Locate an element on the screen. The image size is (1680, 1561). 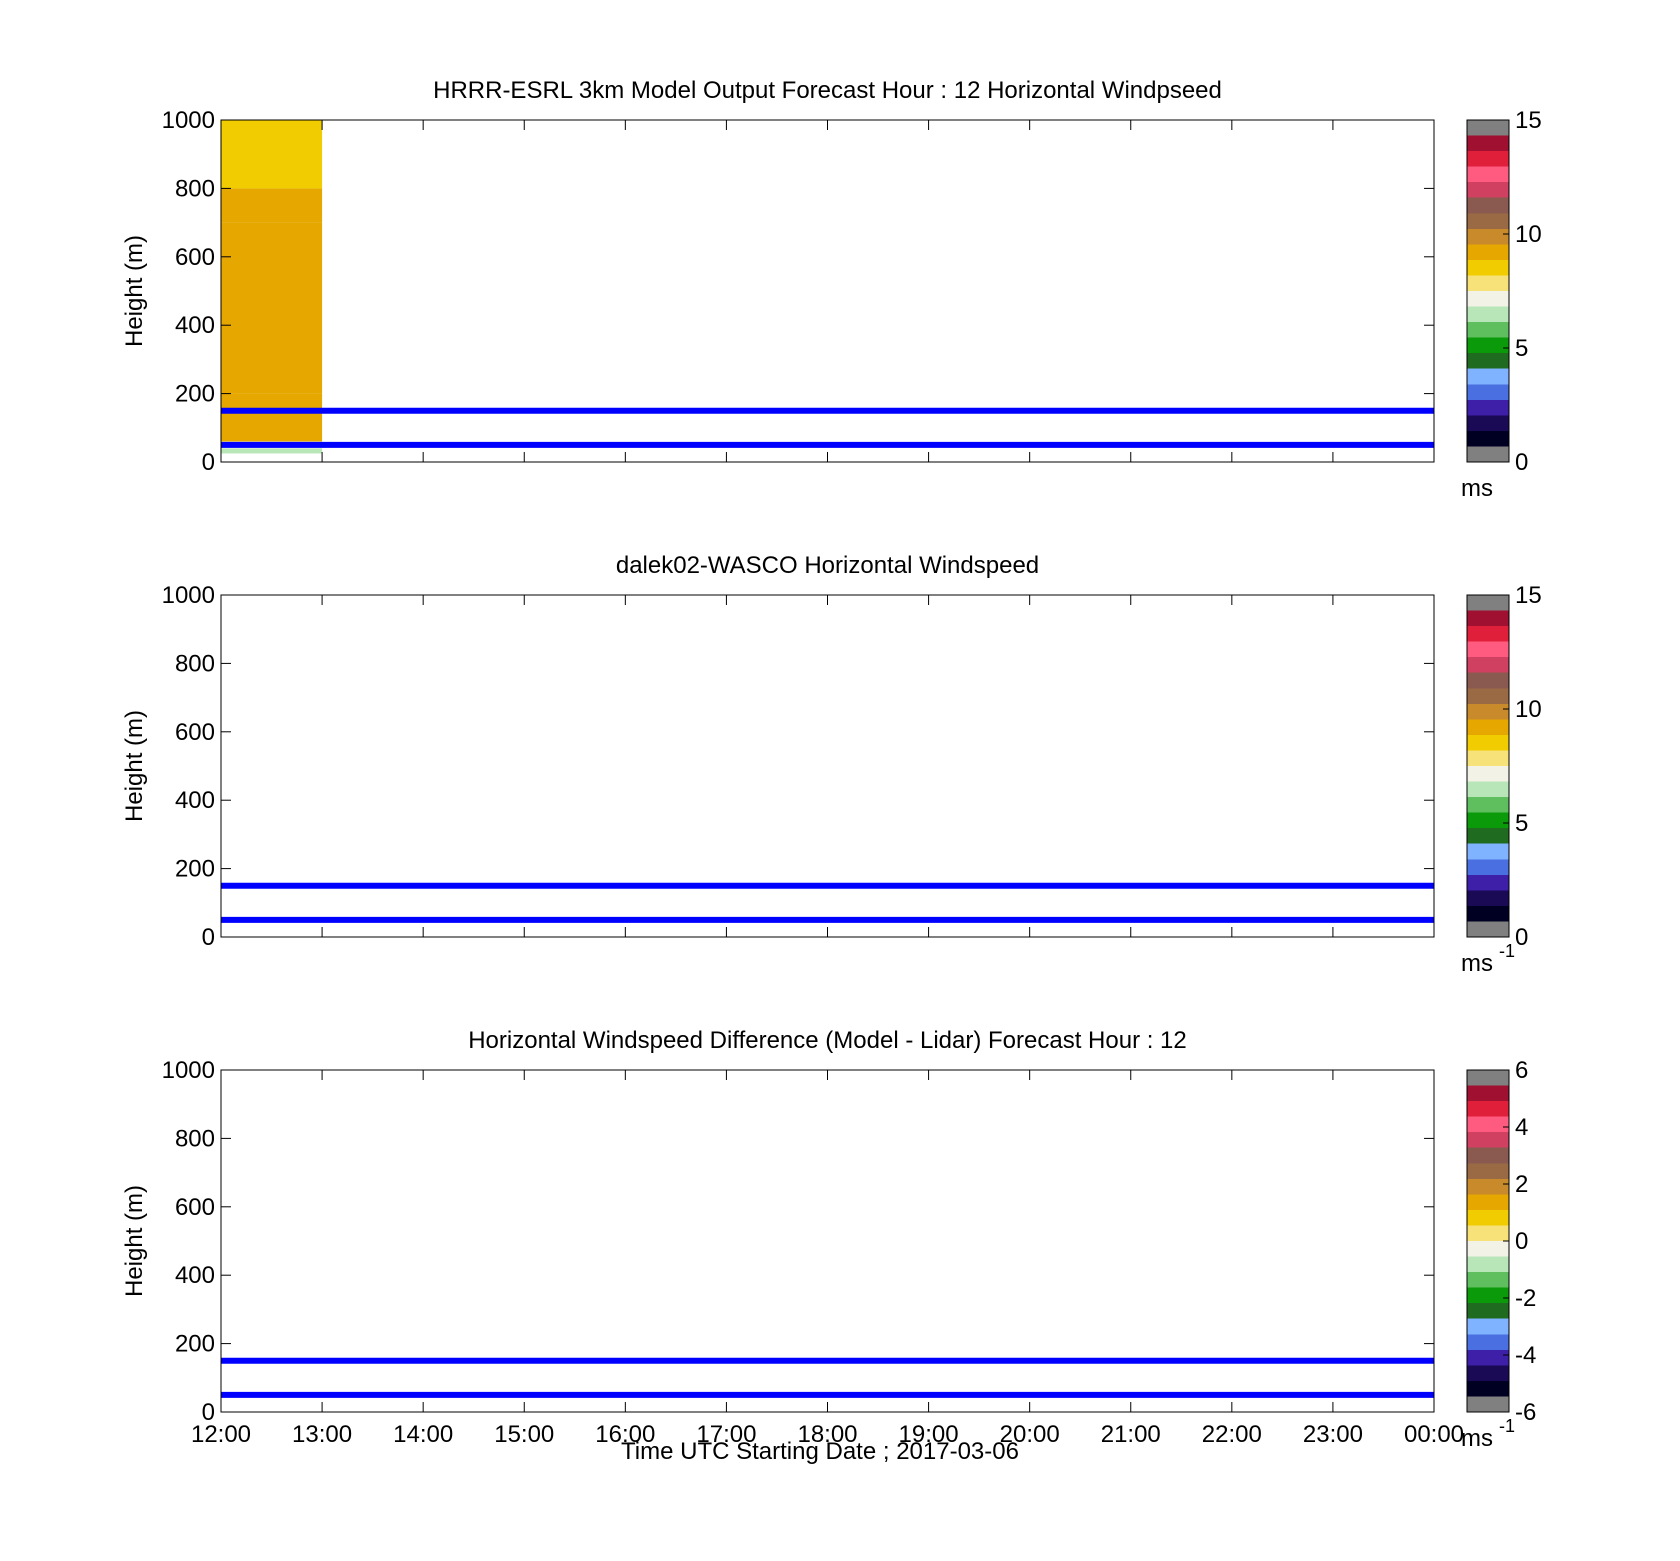
x-tick-label: 17:00 is located at coordinates (726, 1434).